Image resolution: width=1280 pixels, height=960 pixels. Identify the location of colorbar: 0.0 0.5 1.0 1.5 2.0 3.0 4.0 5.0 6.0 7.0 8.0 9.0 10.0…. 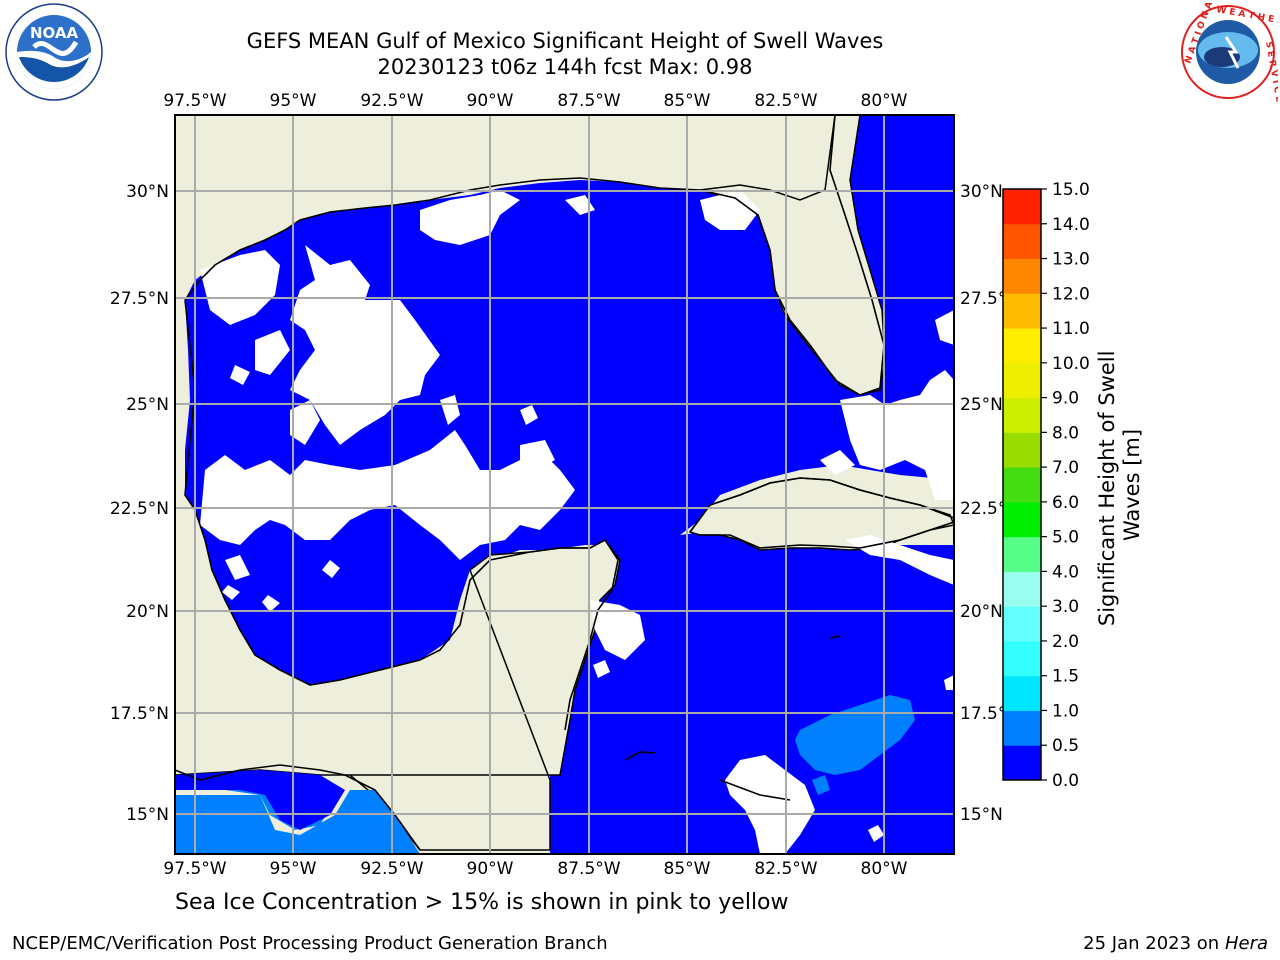
(1046, 485).